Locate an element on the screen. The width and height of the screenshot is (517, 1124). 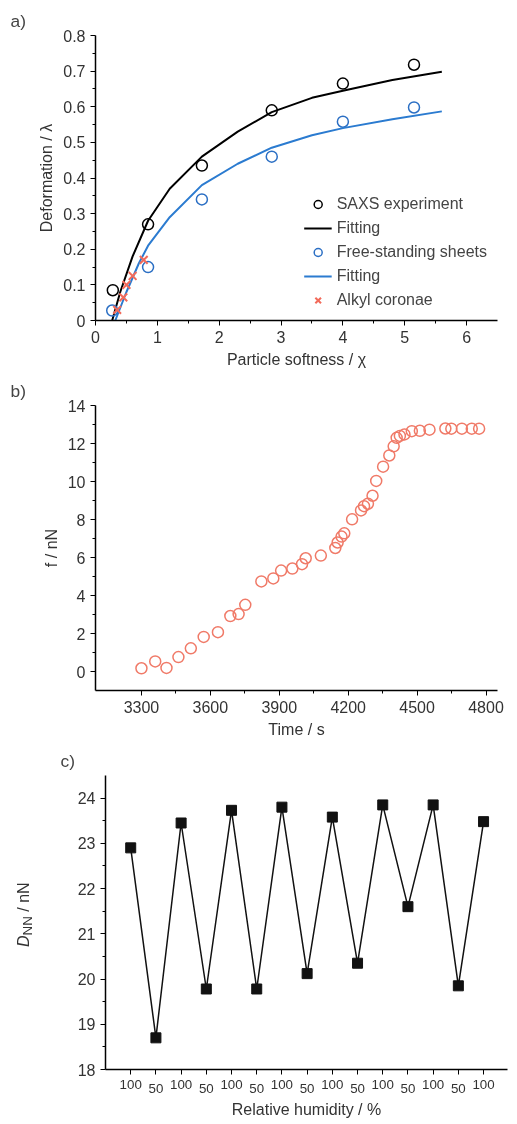
x-tick-label: 4 is located at coordinates (343, 337).